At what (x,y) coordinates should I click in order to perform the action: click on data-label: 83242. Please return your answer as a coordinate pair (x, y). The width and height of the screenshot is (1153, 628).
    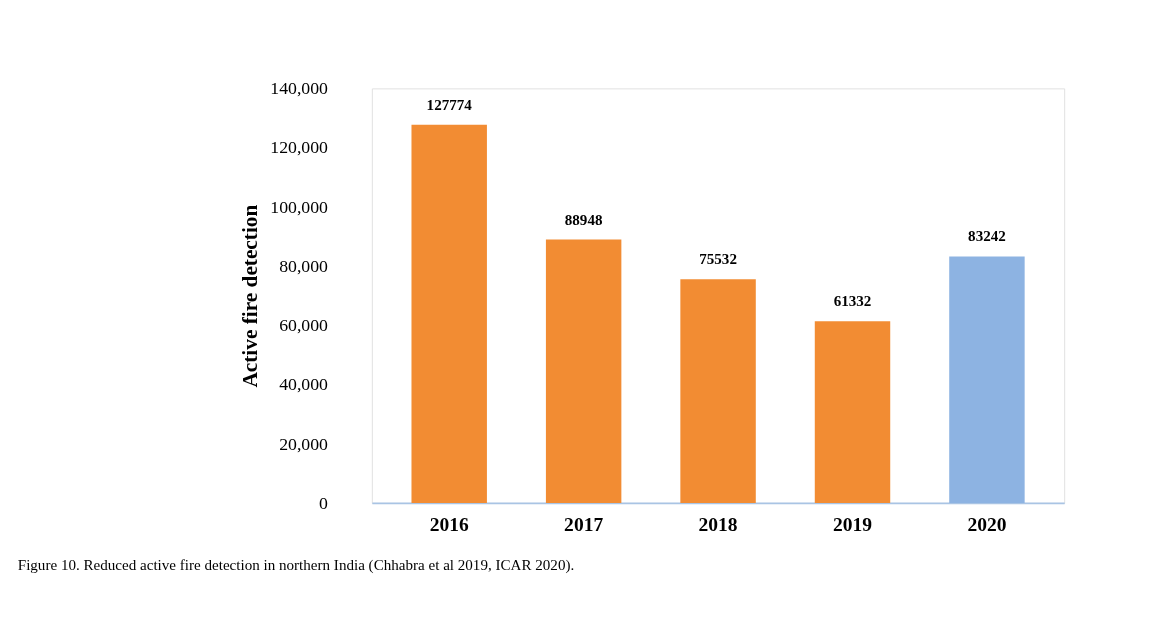
    Looking at the image, I should click on (987, 236).